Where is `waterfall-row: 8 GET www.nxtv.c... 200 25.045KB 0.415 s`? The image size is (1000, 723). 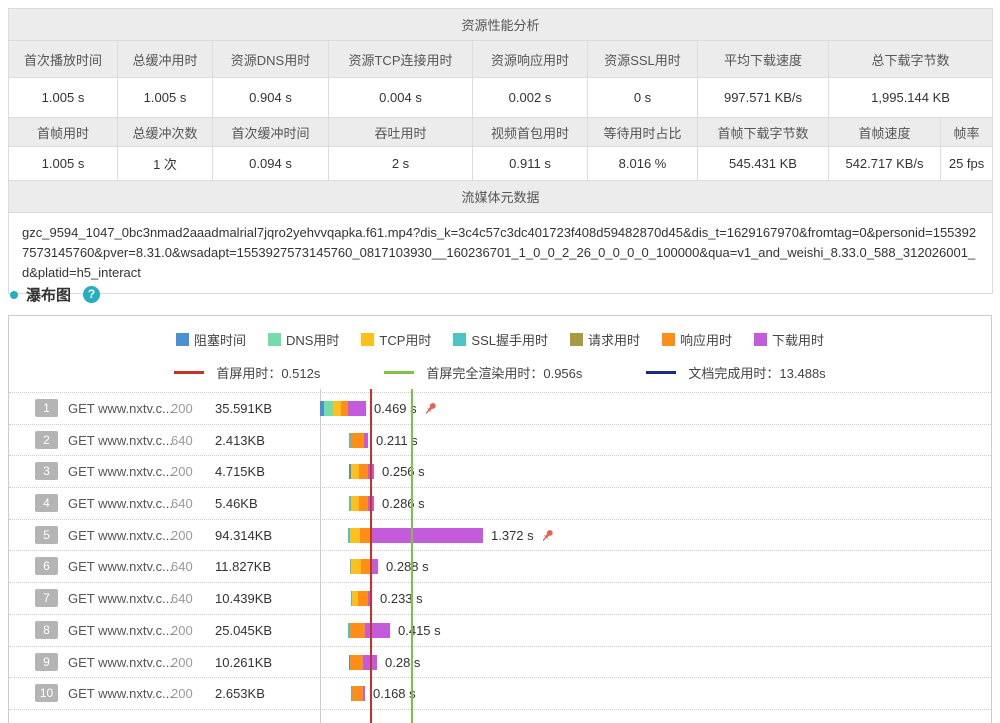
waterfall-row: 8 GET www.nxtv.c... 200 25.045KB 0.415 s is located at coordinates (500, 631).